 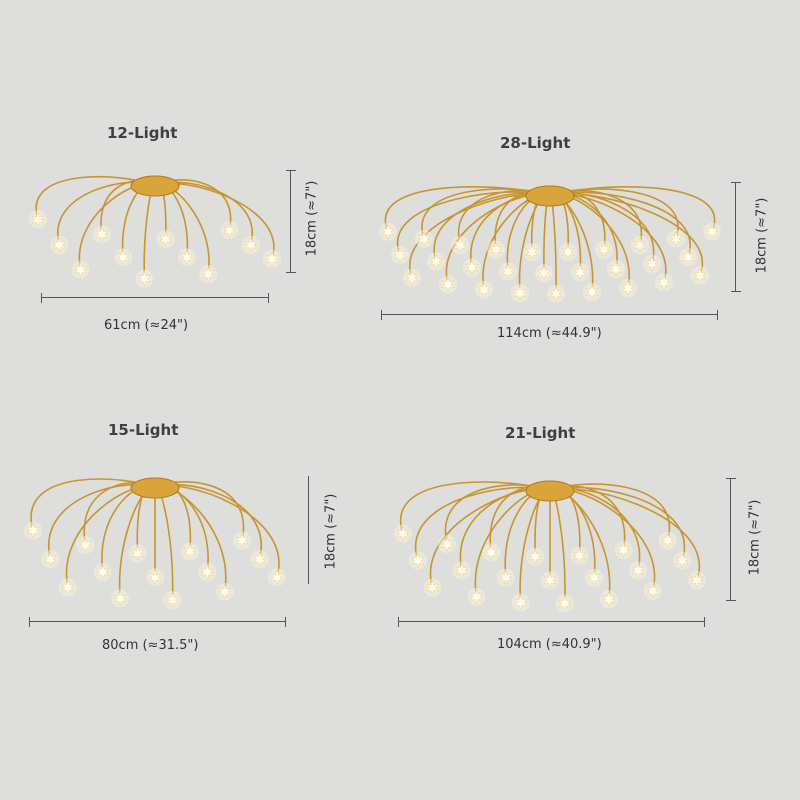 I want to click on width-label: 104cm (≈40.9"), so click(x=549, y=644).